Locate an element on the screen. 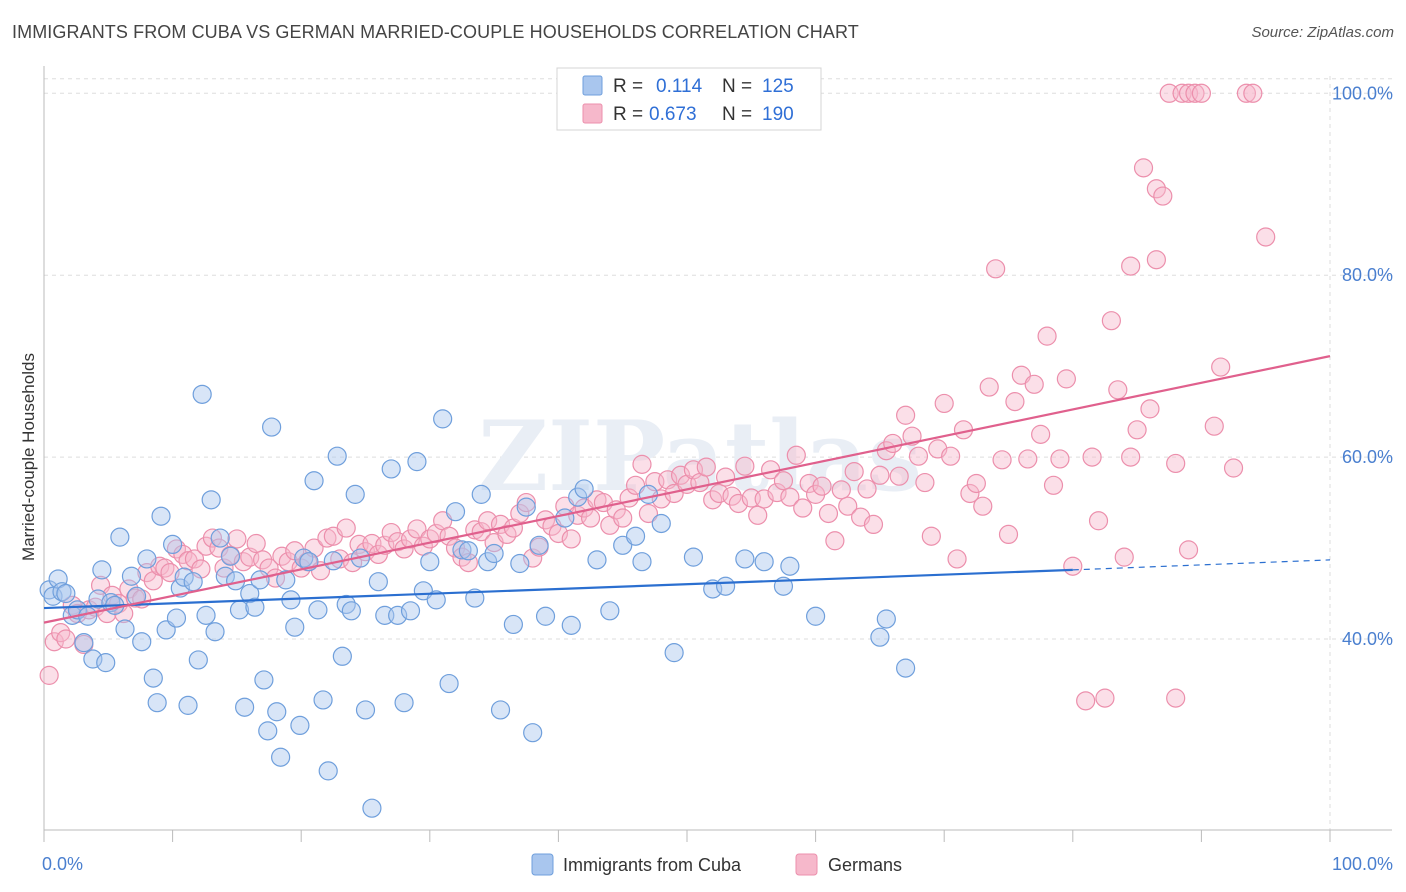 The image size is (1406, 892). legend-n-value-german: 190 is located at coordinates (778, 114).